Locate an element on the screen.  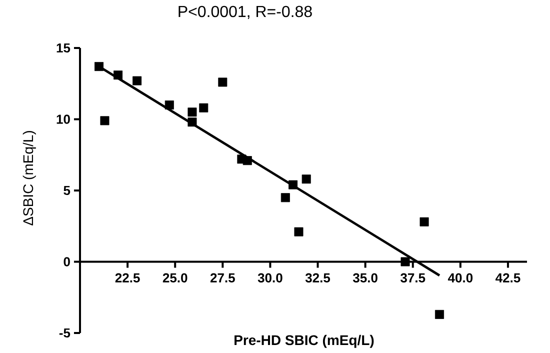
y-tick-label: 0 is located at coordinates (67, 261).